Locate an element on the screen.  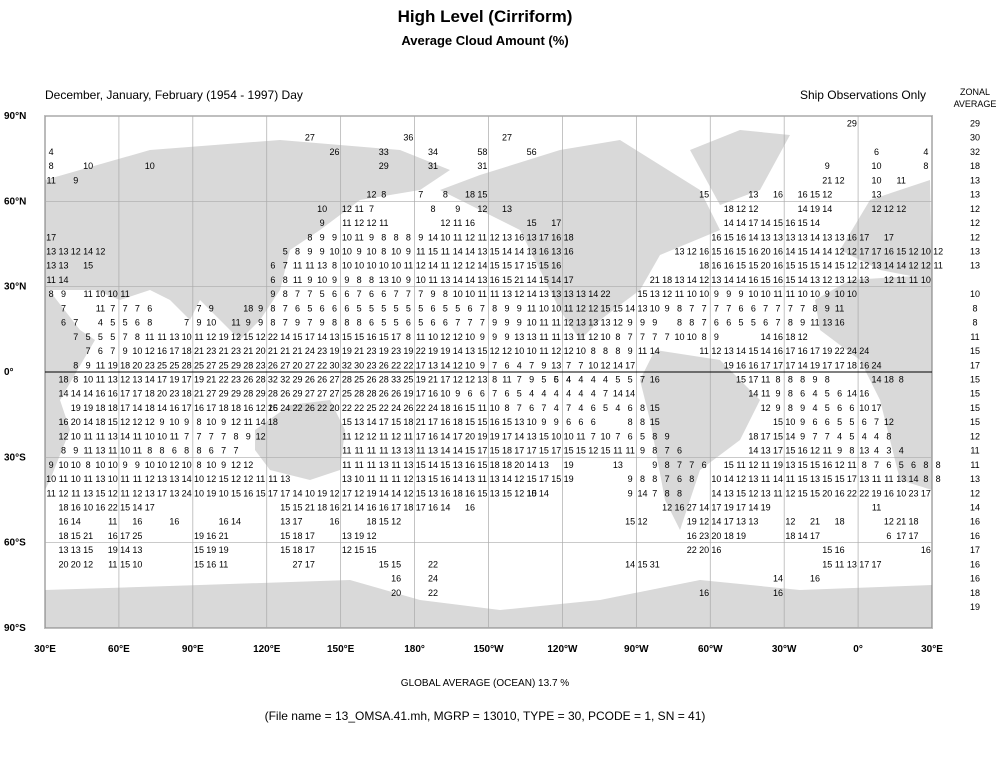
zonal-average: 18 is located at coordinates (975, 593).